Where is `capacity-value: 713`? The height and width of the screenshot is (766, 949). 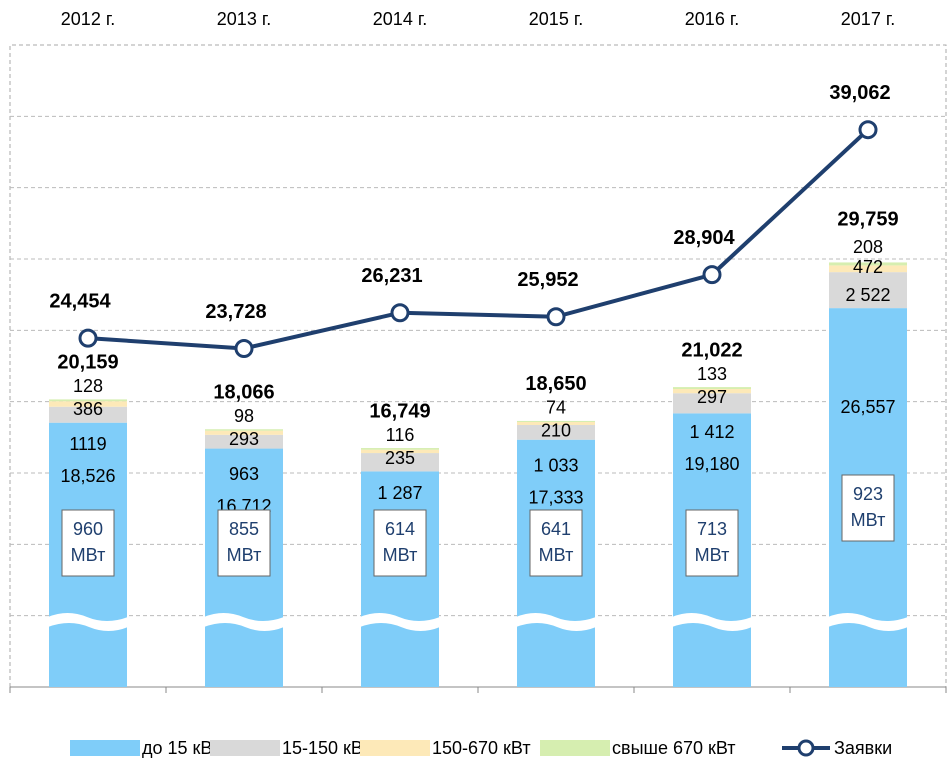 capacity-value: 713 is located at coordinates (712, 529).